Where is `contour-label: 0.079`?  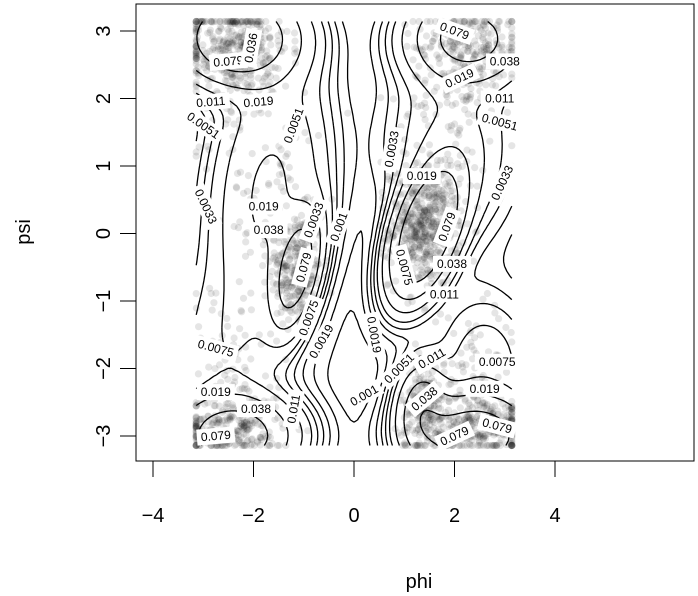 contour-label: 0.079 is located at coordinates (215, 436).